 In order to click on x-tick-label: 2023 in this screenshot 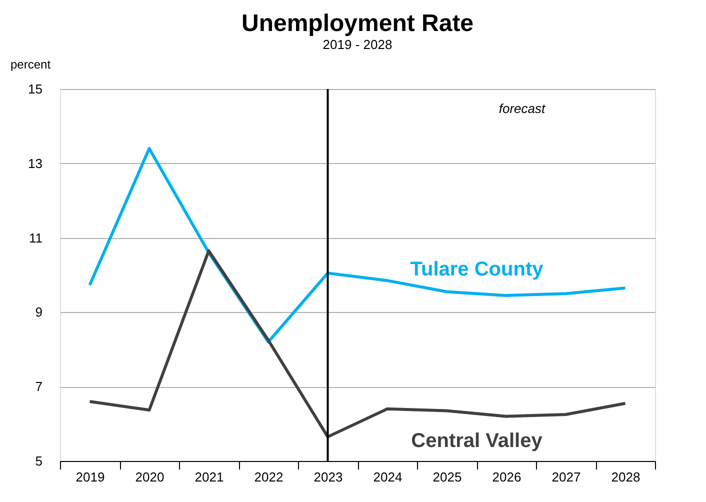, I will do `click(328, 477)`.